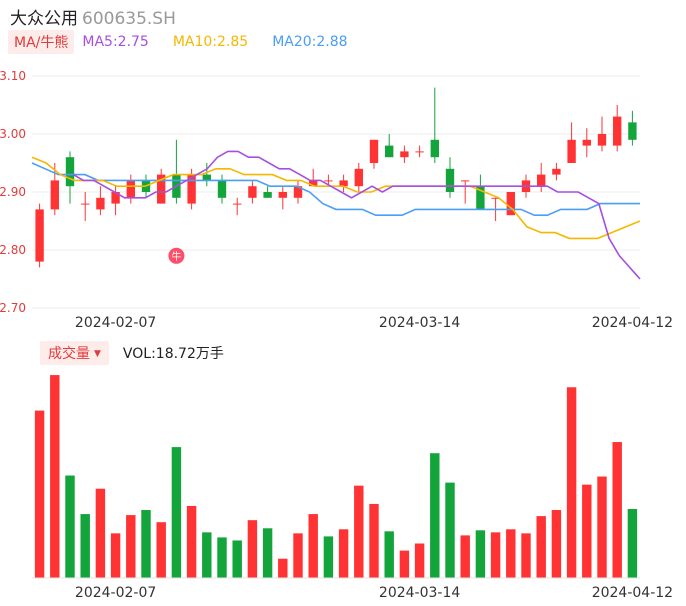  What do you see at coordinates (97, 354) in the screenshot?
I see `caret-down-icon: ▼` at bounding box center [97, 354].